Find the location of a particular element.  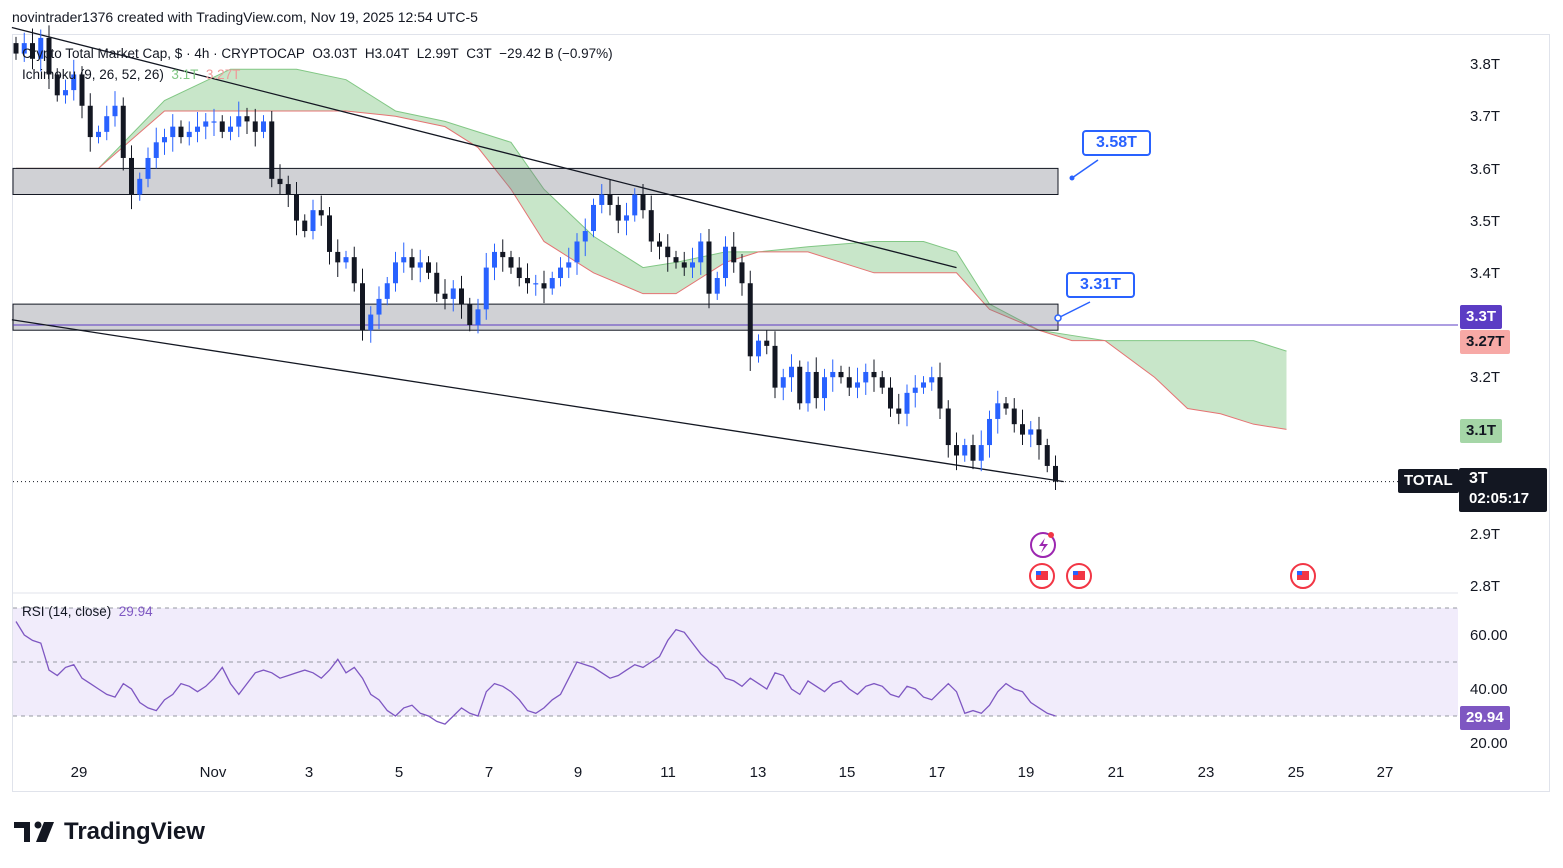

rsi-legend: RSI (14, close) 29.94 is located at coordinates (87, 611).